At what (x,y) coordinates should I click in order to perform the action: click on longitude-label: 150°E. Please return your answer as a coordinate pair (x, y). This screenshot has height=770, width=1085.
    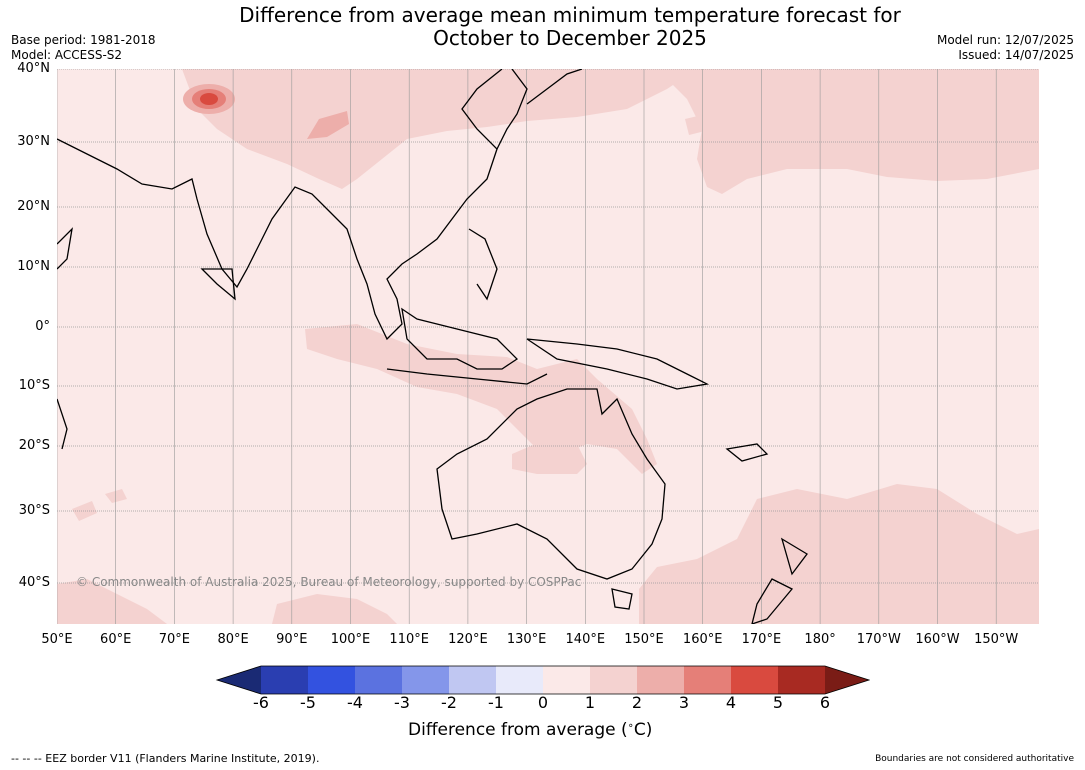
    Looking at the image, I should click on (644, 639).